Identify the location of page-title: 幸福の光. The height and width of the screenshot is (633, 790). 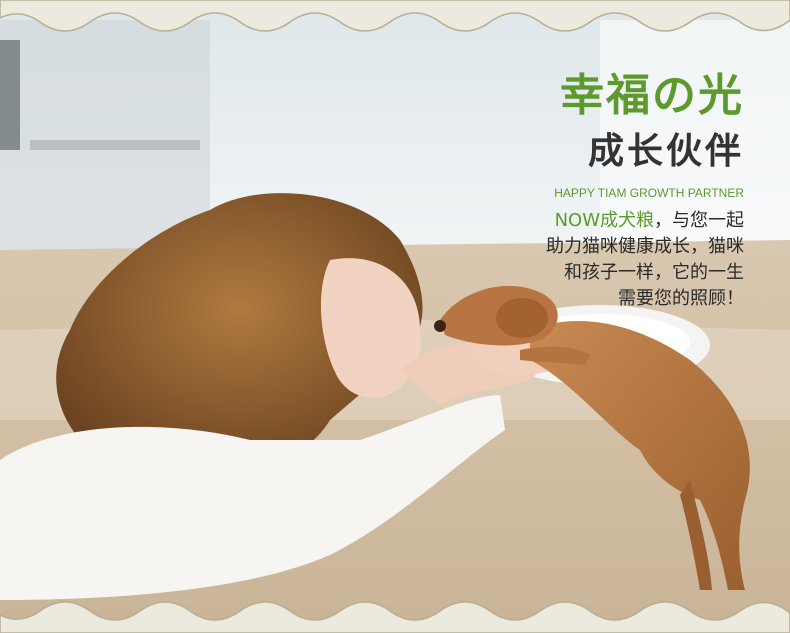
(652, 95).